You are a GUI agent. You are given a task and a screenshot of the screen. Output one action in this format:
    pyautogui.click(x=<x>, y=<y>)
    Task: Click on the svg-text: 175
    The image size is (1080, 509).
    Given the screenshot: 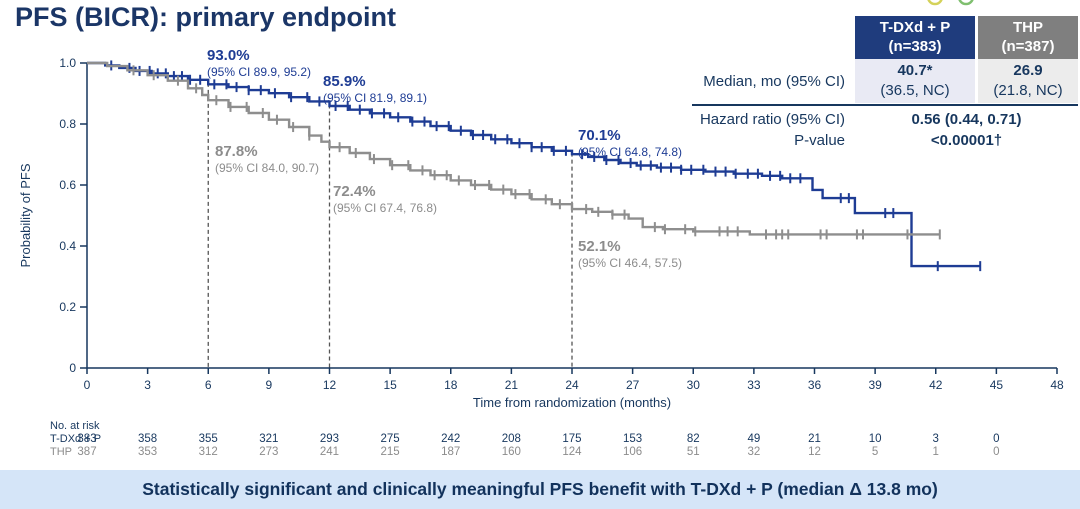 What is the action you would take?
    pyautogui.click(x=571, y=439)
    